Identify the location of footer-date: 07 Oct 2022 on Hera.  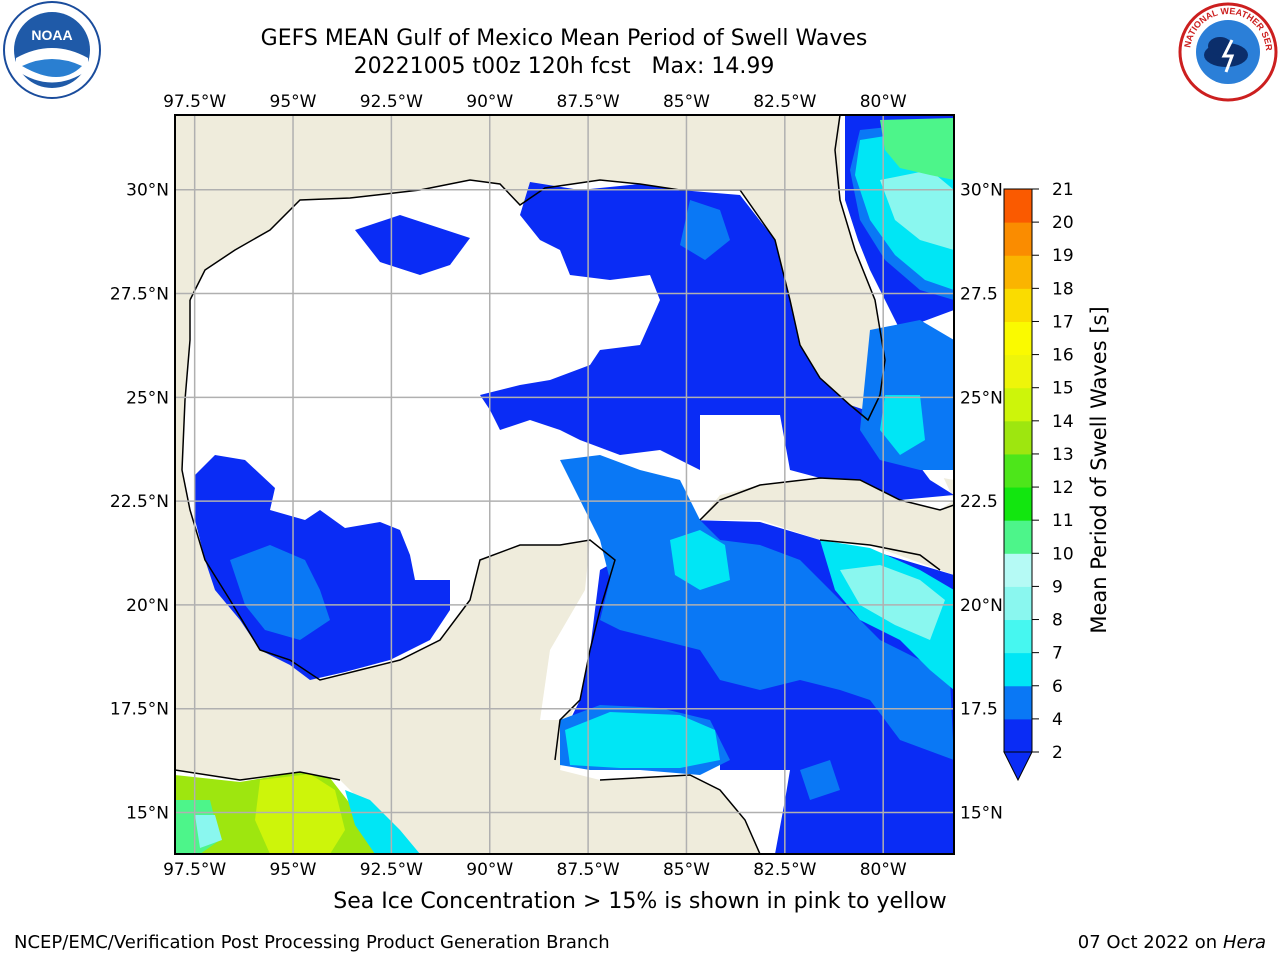
(1172, 942).